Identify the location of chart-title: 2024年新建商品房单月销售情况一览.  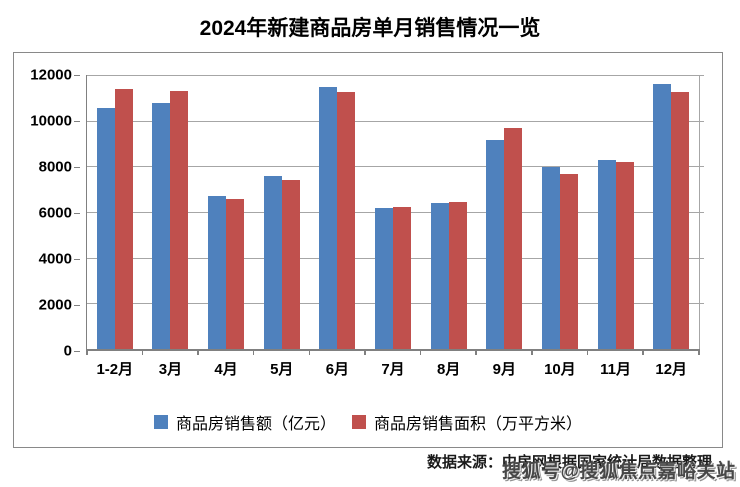
(370, 28).